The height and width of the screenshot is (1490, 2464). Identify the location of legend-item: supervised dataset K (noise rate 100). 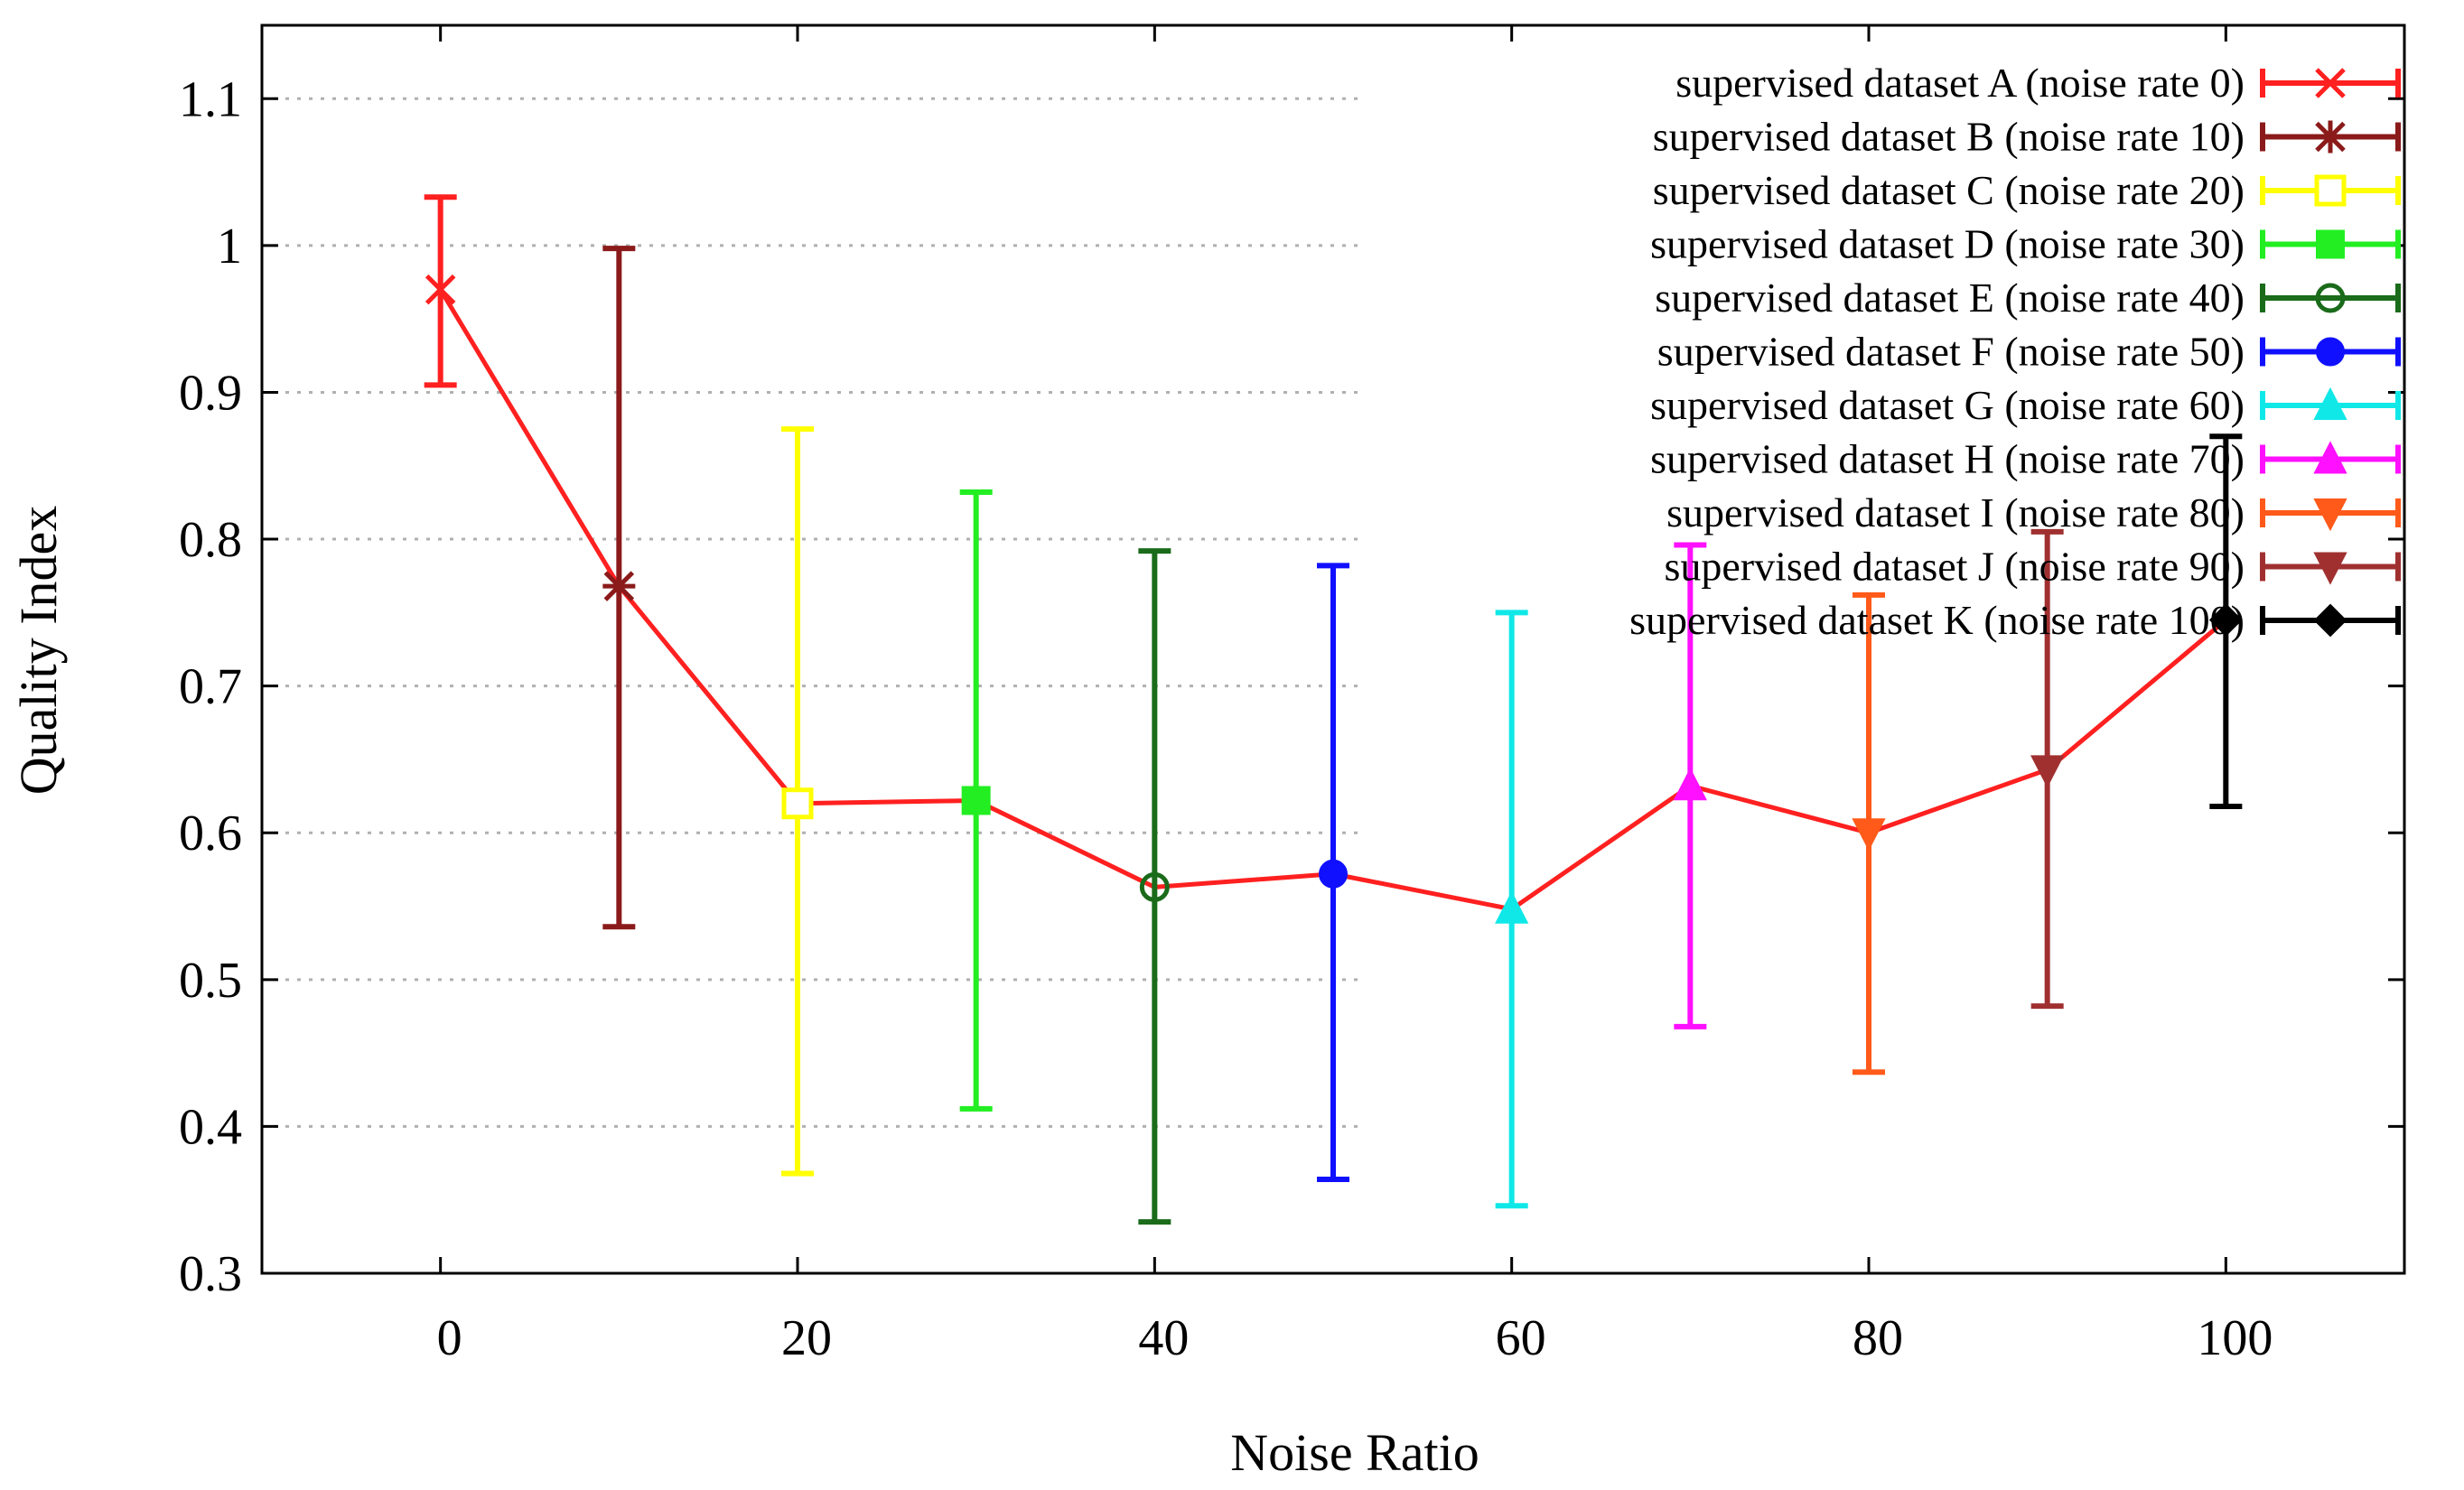
(2015, 620).